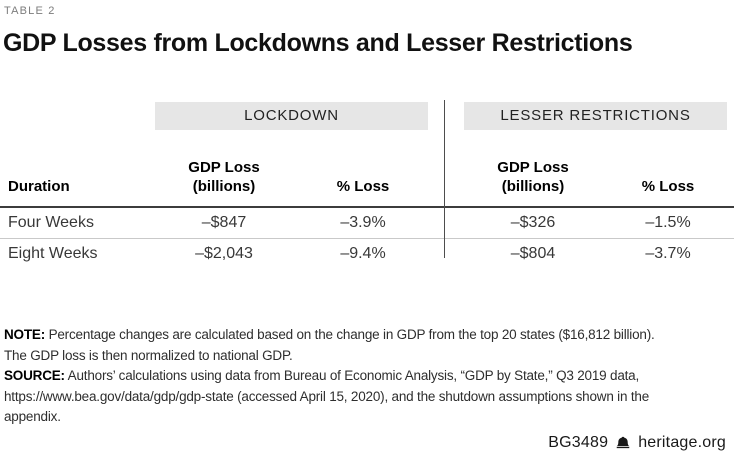  Describe the element at coordinates (578, 442) in the screenshot. I see `document-id: BG3489` at that location.